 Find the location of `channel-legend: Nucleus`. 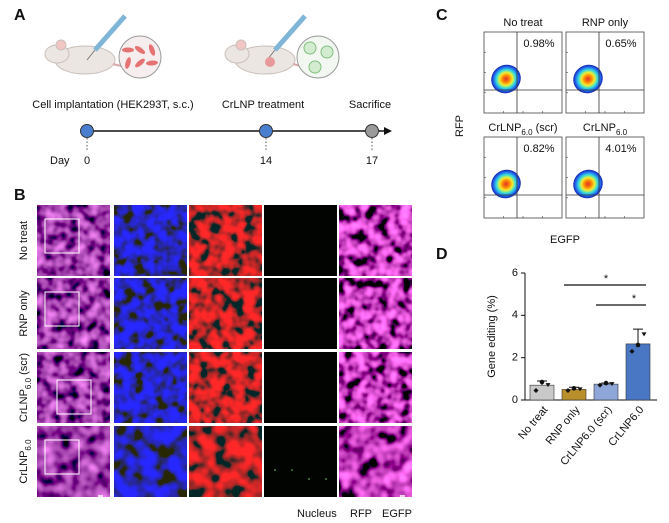

channel-legend: Nucleus is located at coordinates (317, 514).